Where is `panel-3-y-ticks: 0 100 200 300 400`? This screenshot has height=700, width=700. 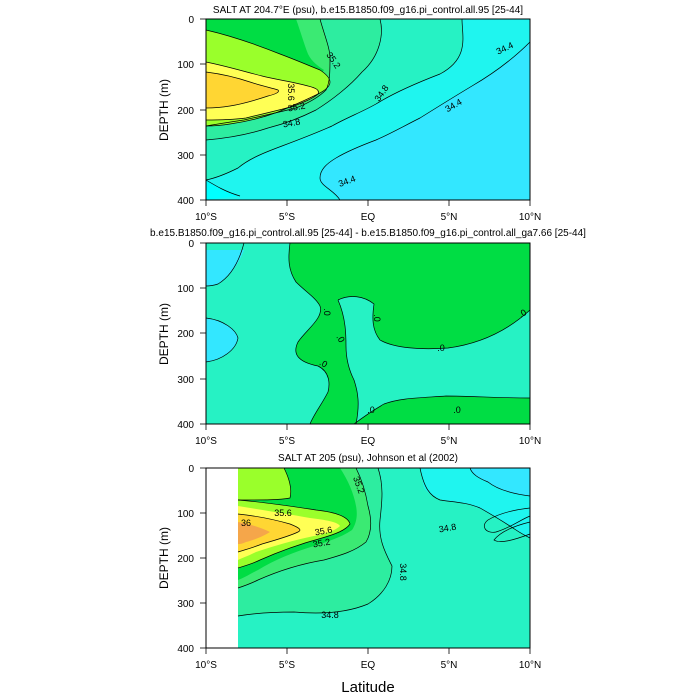 panel-3-y-ticks: 0 100 200 300 400 is located at coordinates (185, 559).